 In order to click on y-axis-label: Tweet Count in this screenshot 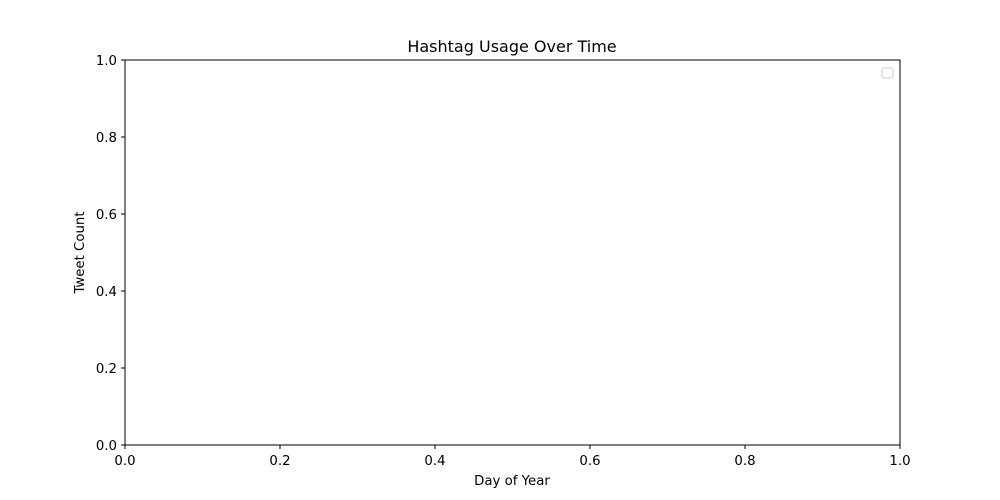, I will do `click(80, 252)`.